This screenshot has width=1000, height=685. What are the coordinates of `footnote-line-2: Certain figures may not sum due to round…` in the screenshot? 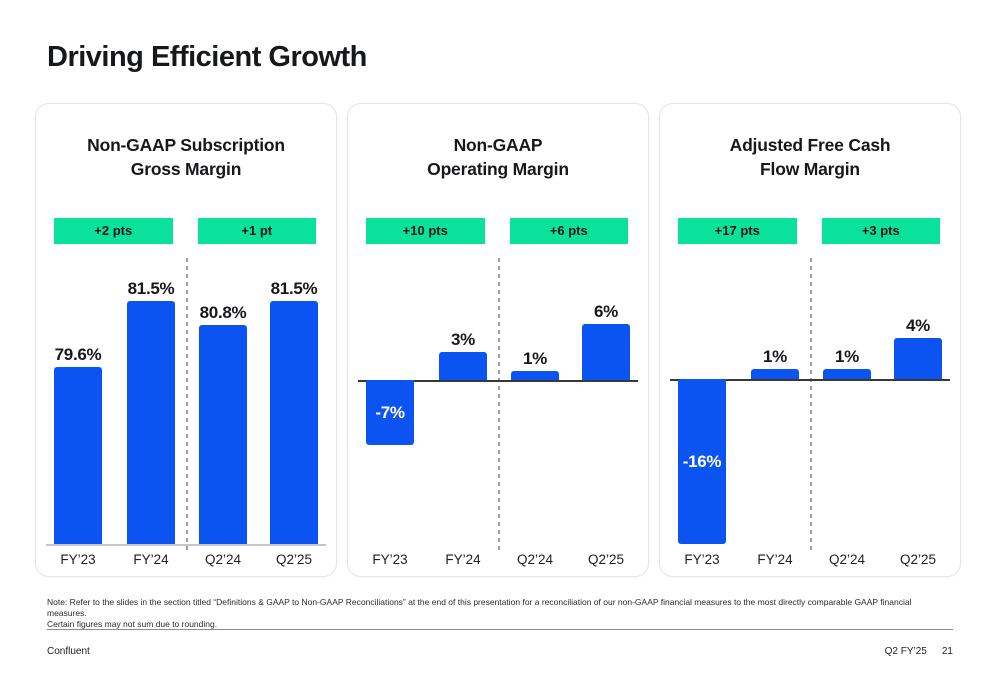 It's located at (132, 624).